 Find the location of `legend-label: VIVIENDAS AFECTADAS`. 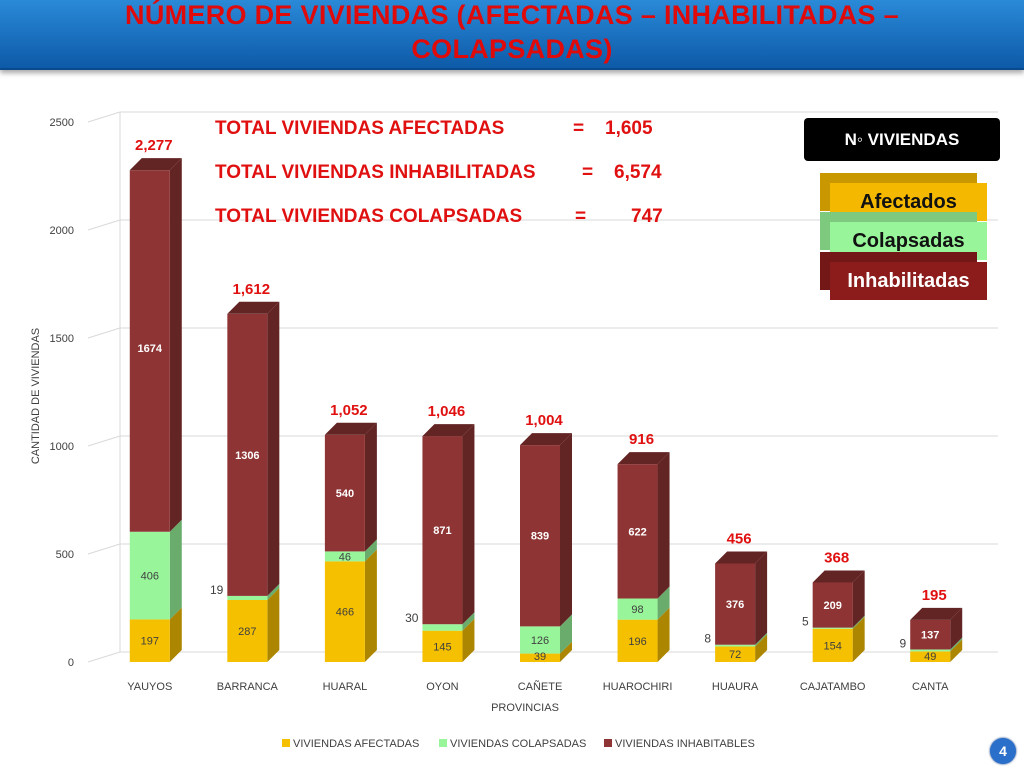

legend-label: VIVIENDAS AFECTADAS is located at coordinates (356, 744).